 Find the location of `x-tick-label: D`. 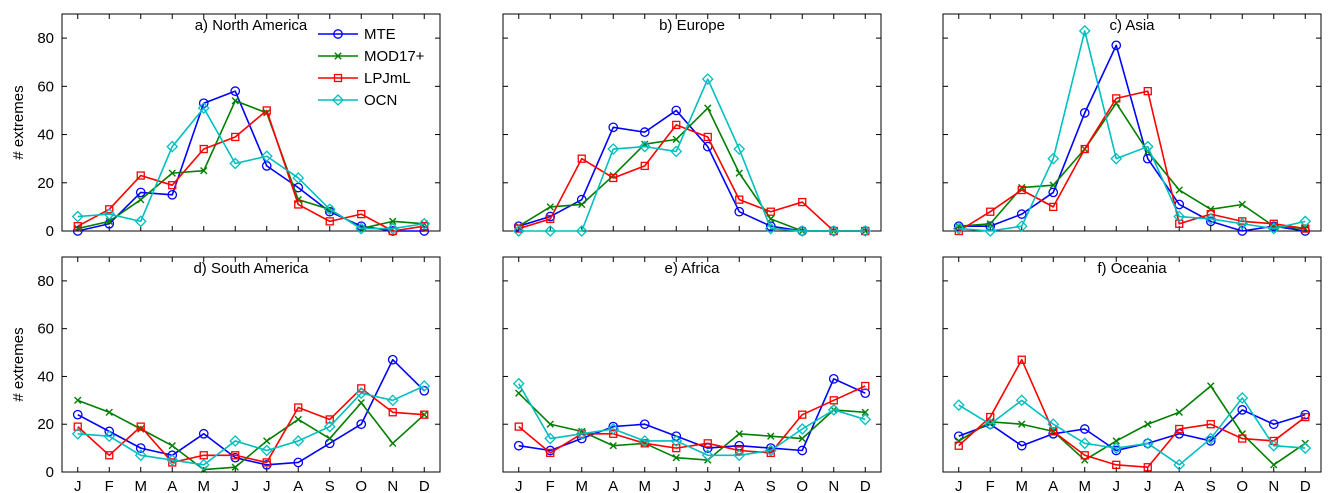

x-tick-label: D is located at coordinates (424, 485).